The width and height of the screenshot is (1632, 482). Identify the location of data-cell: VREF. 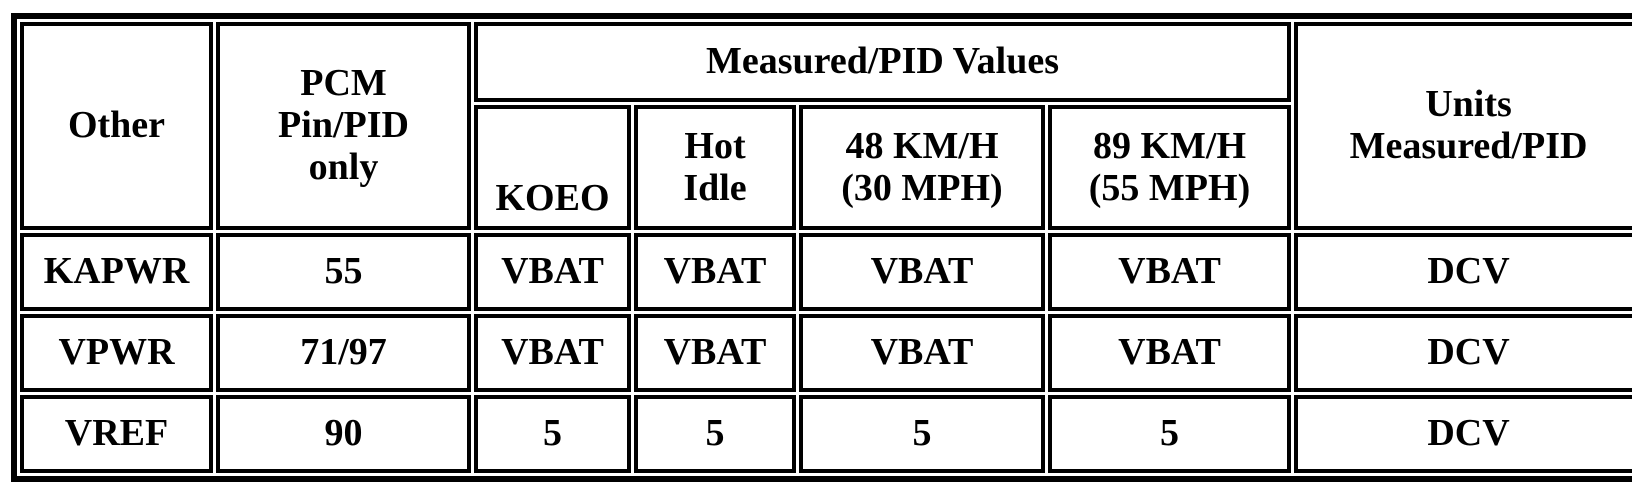
(116, 434).